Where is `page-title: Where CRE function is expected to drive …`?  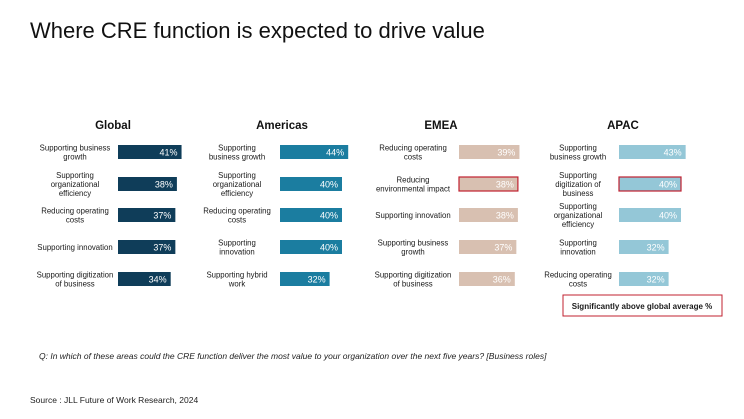 page-title: Where CRE function is expected to drive … is located at coordinates (257, 30).